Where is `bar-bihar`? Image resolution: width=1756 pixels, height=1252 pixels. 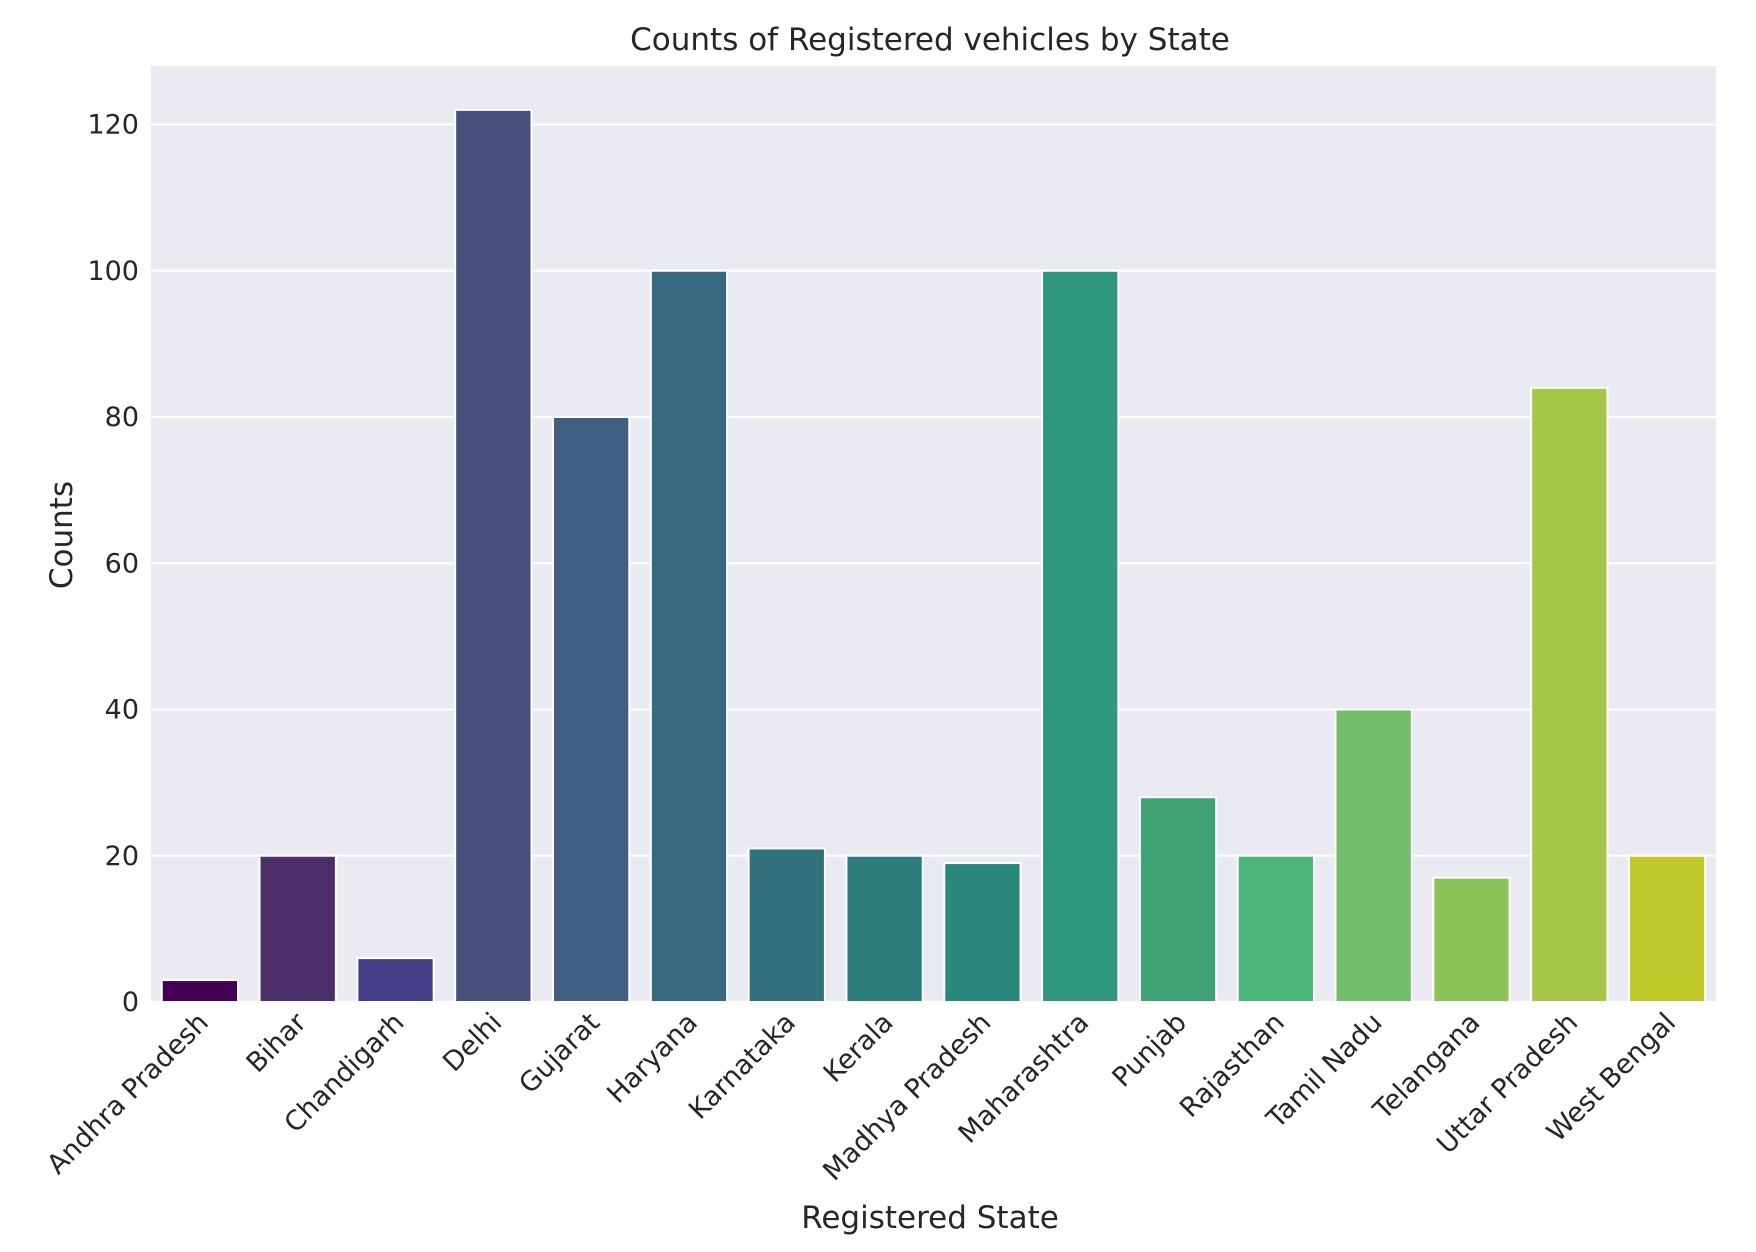
bar-bihar is located at coordinates (297, 928).